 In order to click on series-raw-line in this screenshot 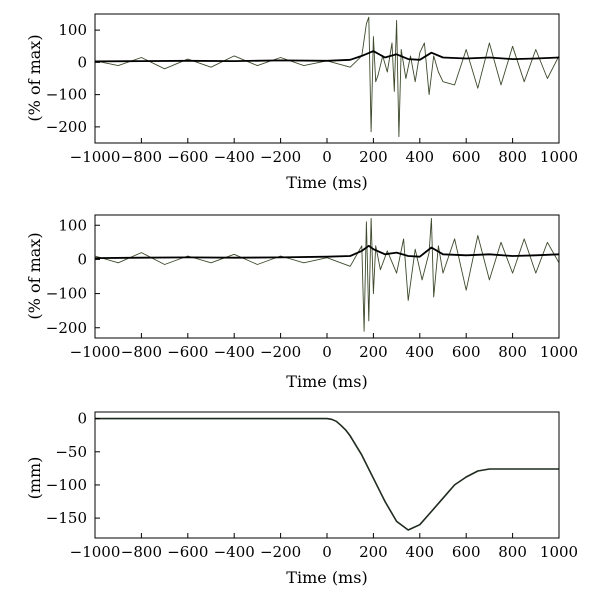, I will do `click(327, 274)`.